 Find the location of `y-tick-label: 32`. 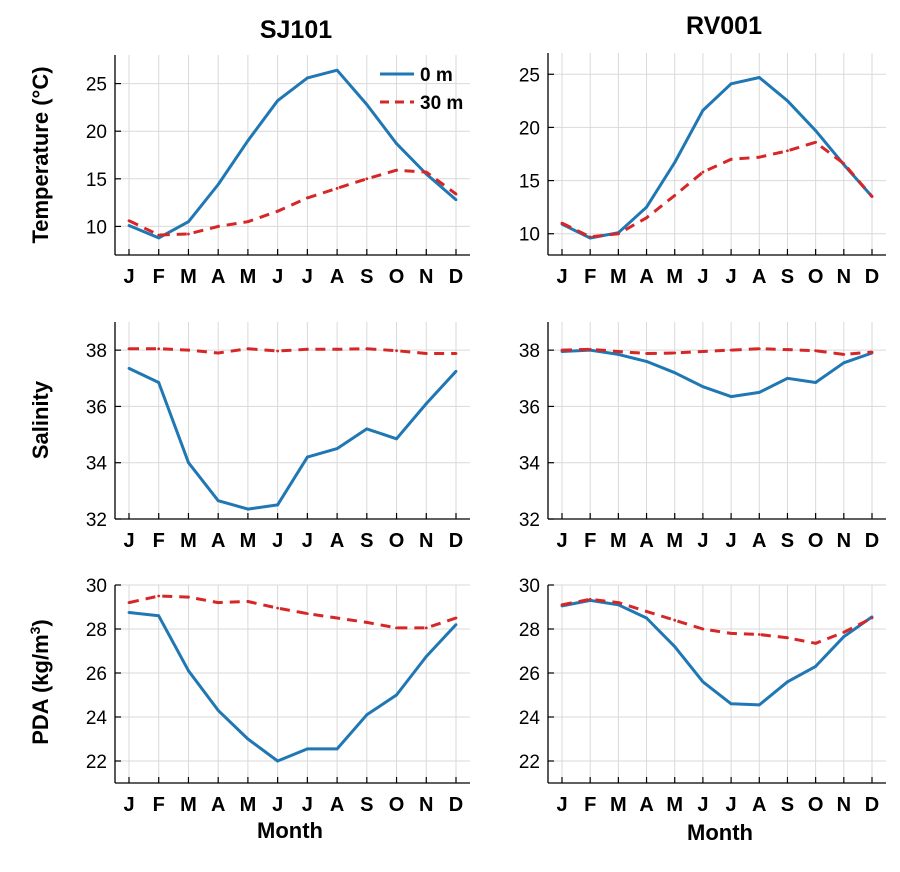

y-tick-label: 32 is located at coordinates (96, 520).